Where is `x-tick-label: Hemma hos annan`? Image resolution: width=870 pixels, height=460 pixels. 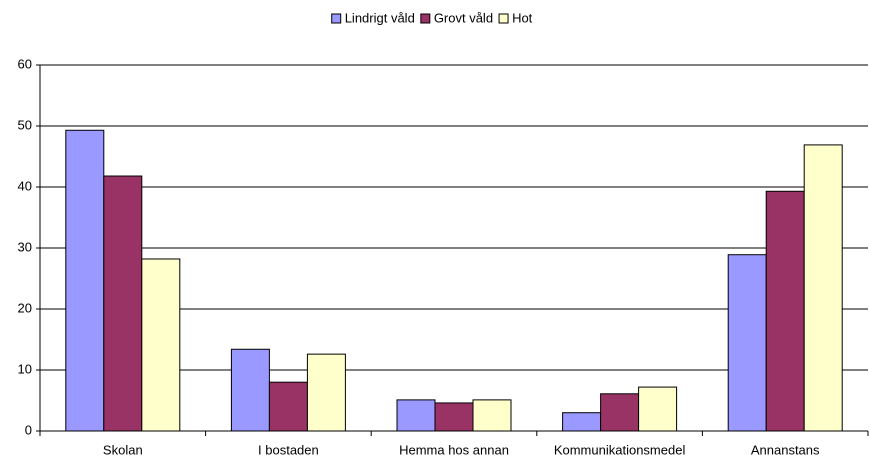
x-tick-label: Hemma hos annan is located at coordinates (454, 449).